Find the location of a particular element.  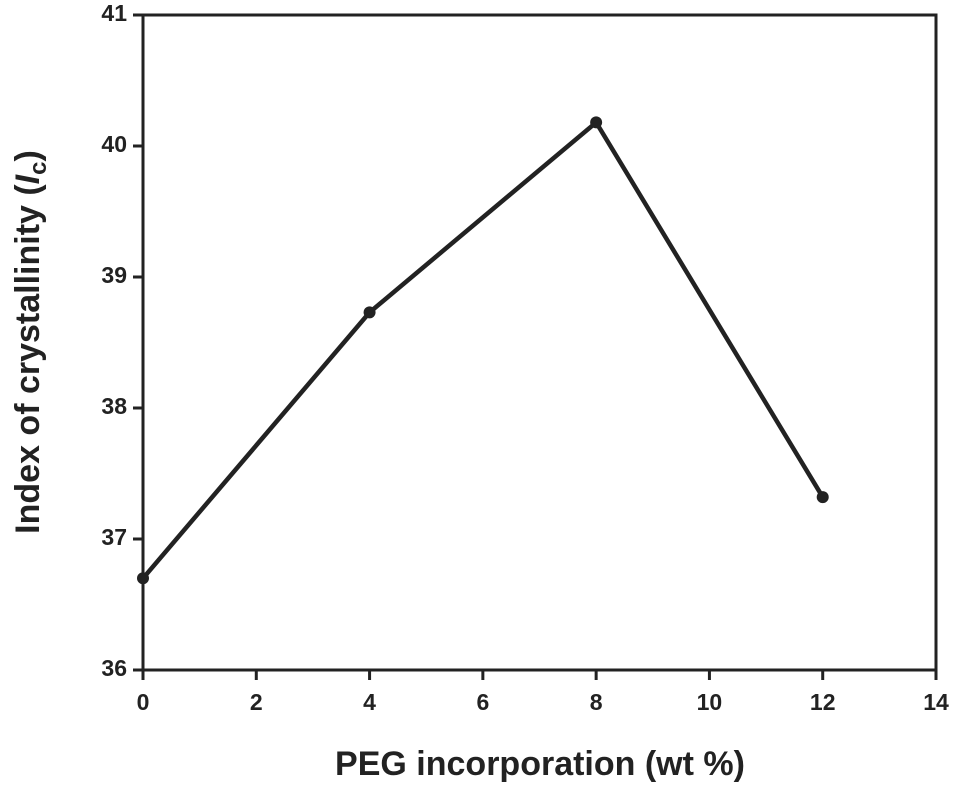

y-tick-label: 40 is located at coordinates (114, 144).